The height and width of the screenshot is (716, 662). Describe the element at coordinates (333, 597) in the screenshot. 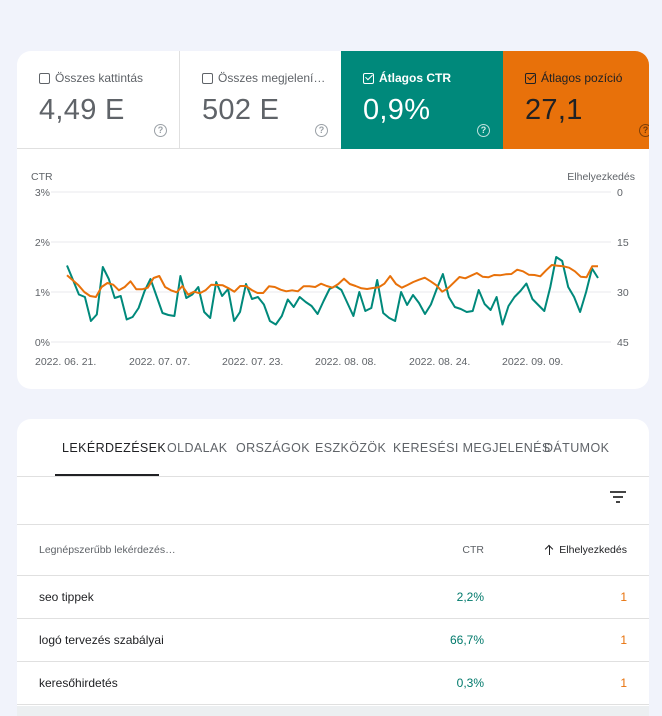

I see `table-row: seo tippek 2,2% 1` at that location.